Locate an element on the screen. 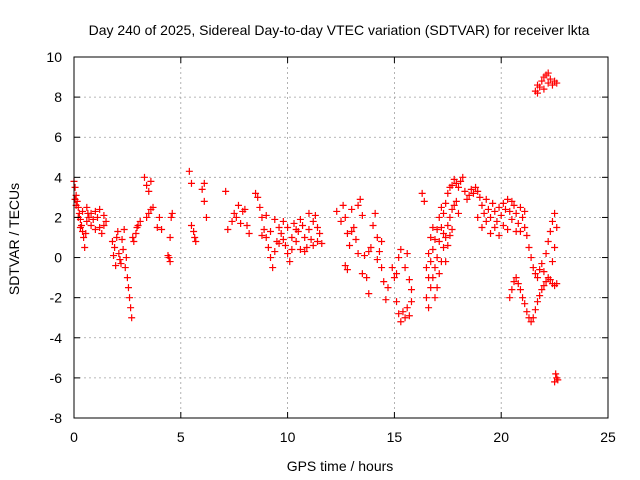  y-tick-label: -8 is located at coordinates (56, 418).